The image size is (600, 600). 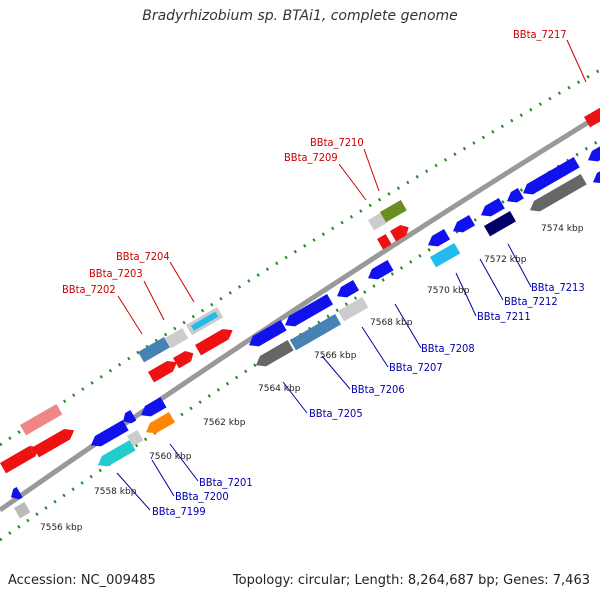 What do you see at coordinates (202, 496) in the screenshot?
I see `gene-label-bbta-7200: BBta_7200` at bounding box center [202, 496].